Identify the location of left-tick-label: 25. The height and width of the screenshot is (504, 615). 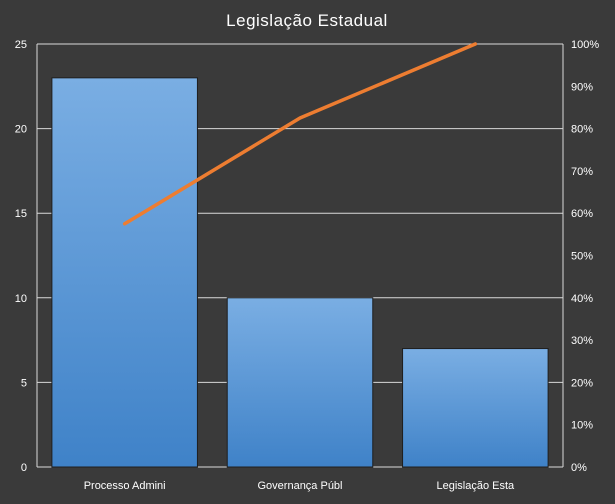
(21, 45).